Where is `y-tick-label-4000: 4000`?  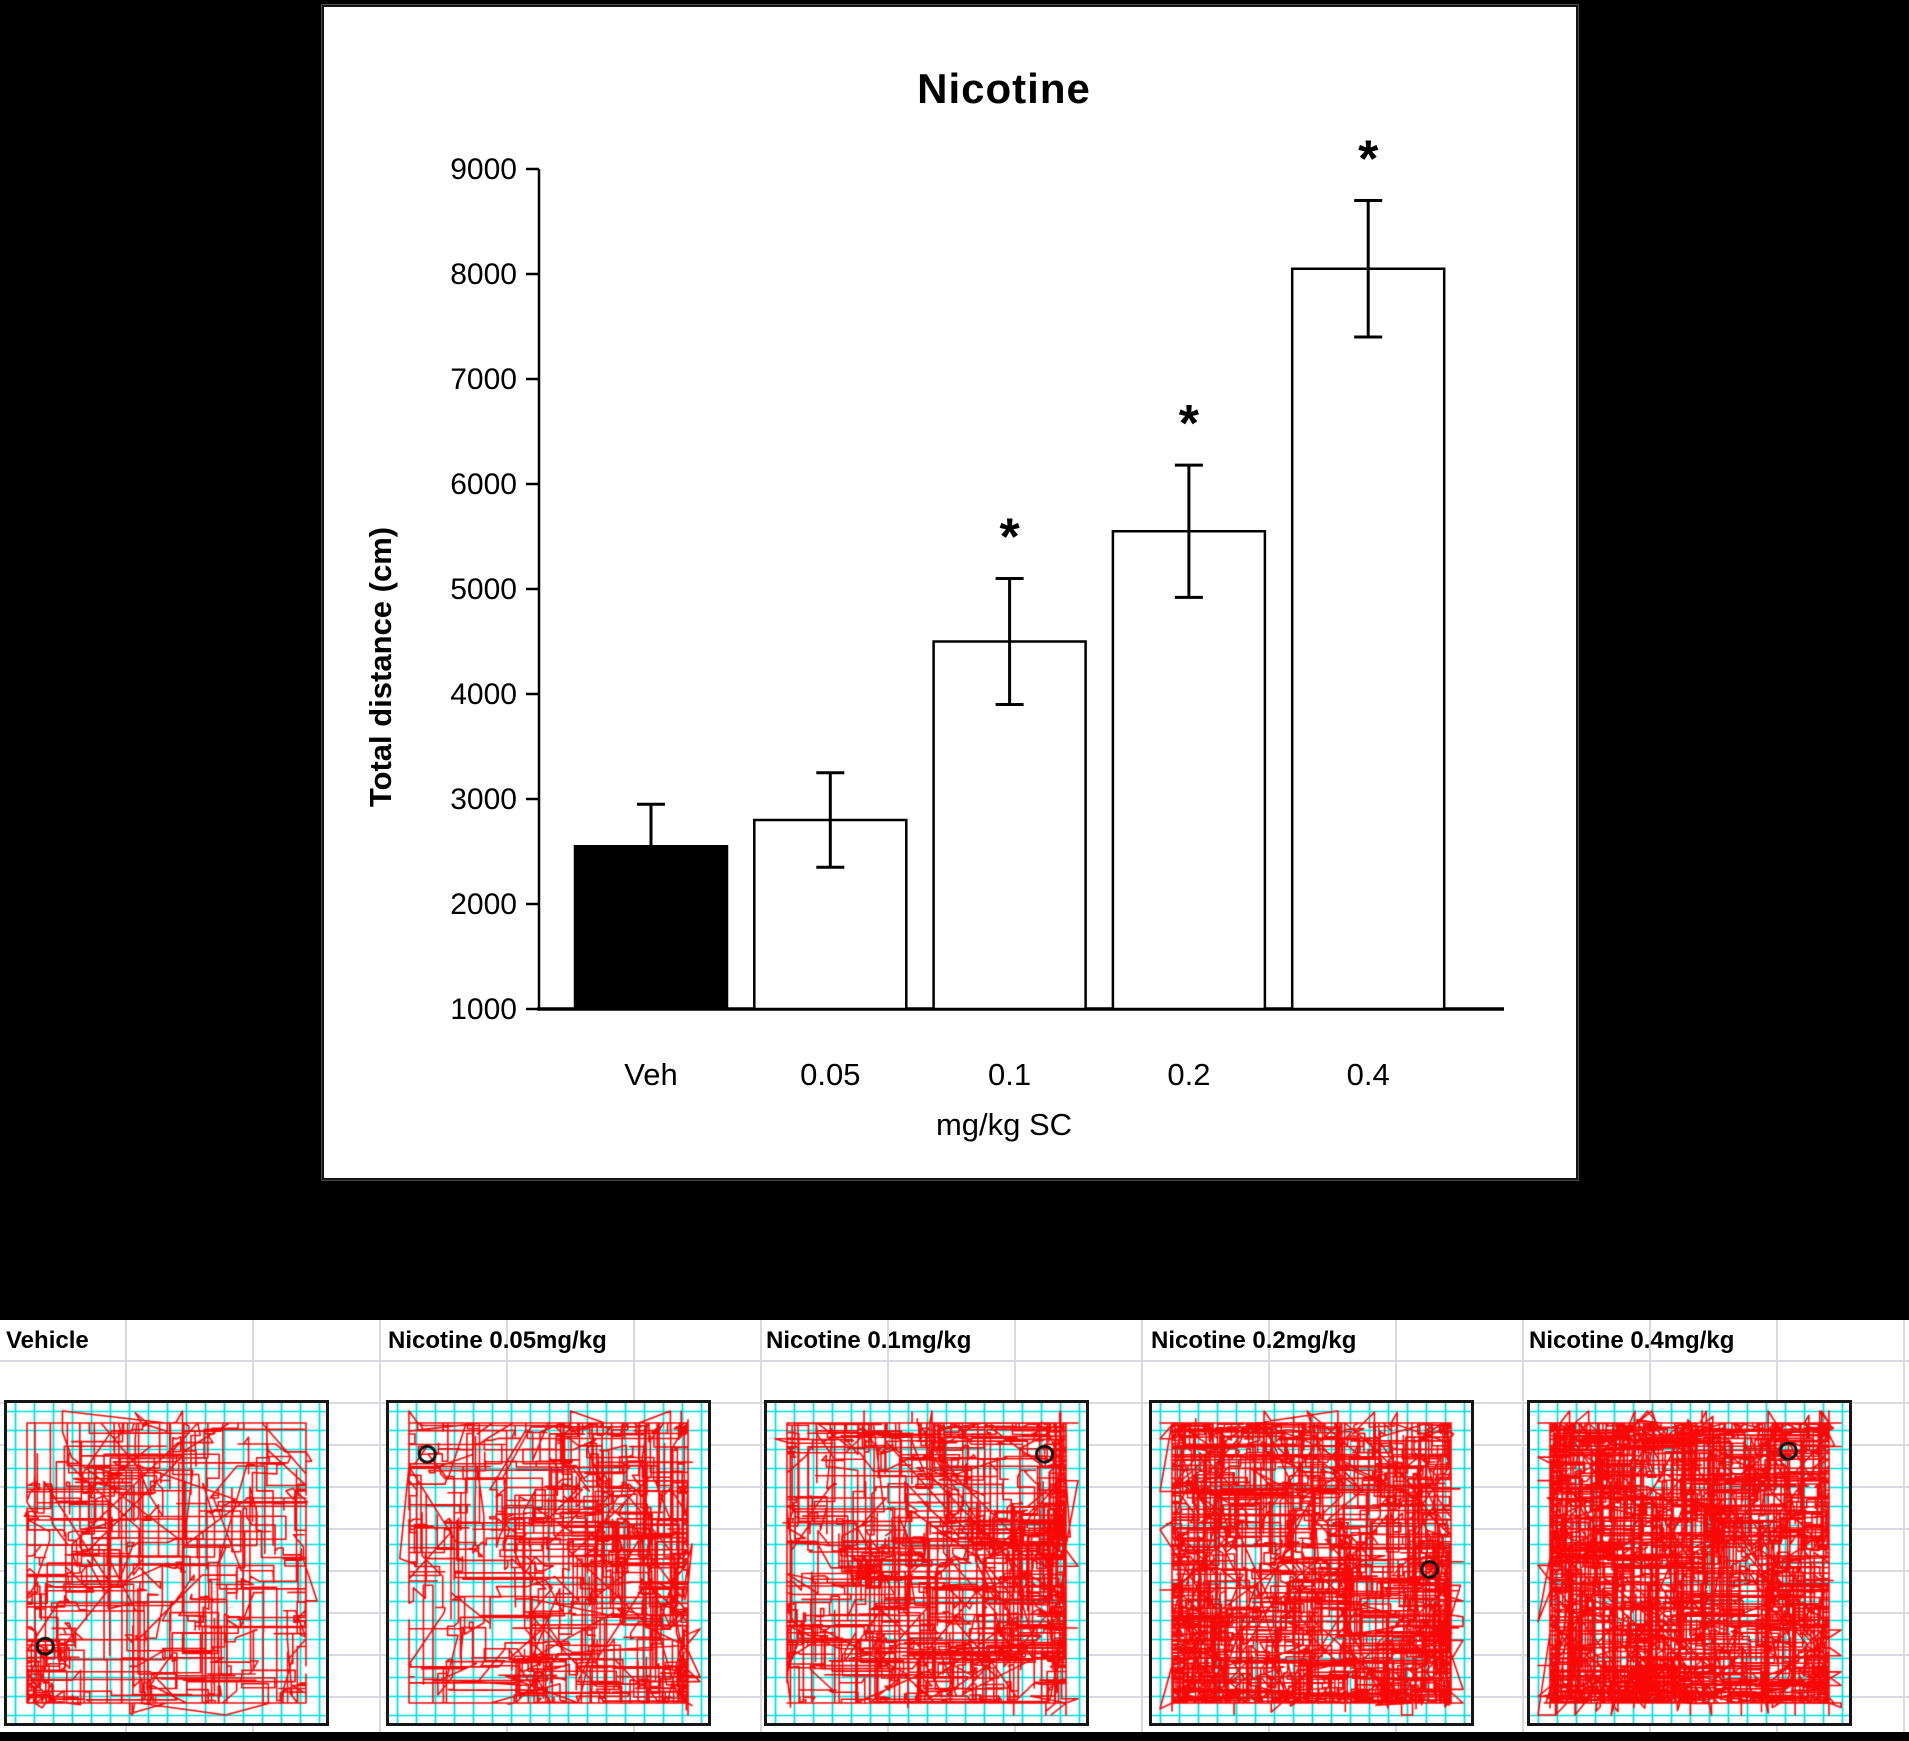
y-tick-label-4000: 4000 is located at coordinates (483, 694).